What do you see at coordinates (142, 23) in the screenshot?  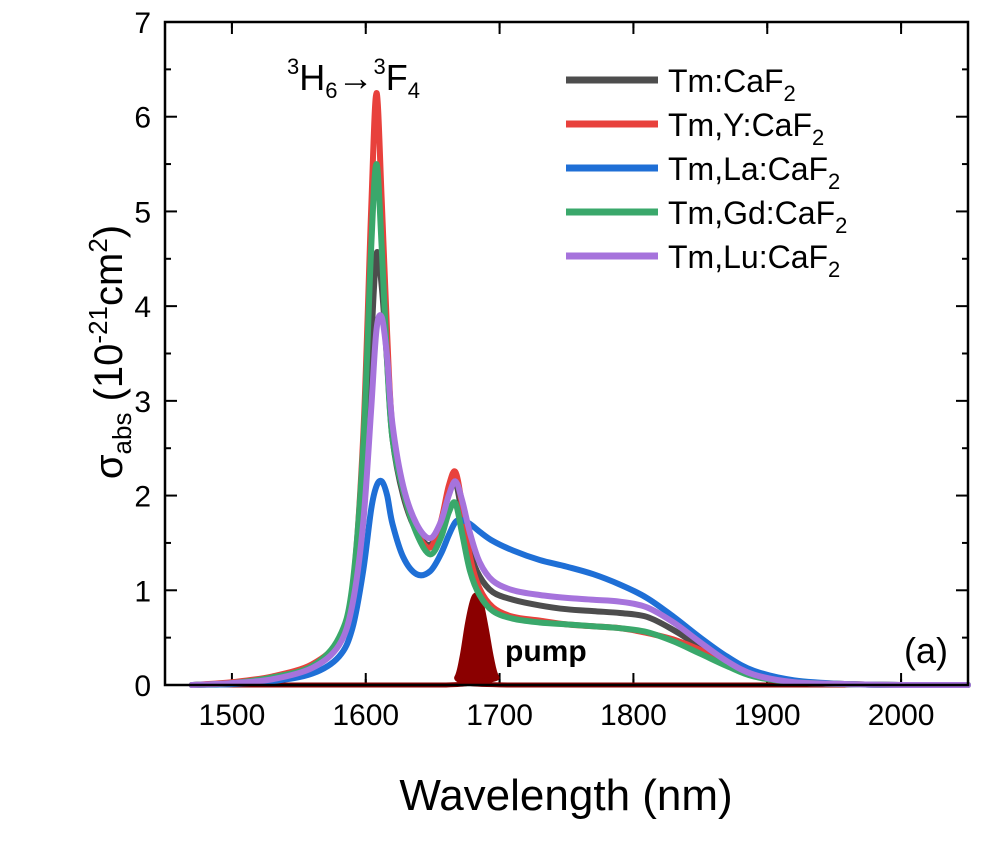 I see `y-tick-label: 7` at bounding box center [142, 23].